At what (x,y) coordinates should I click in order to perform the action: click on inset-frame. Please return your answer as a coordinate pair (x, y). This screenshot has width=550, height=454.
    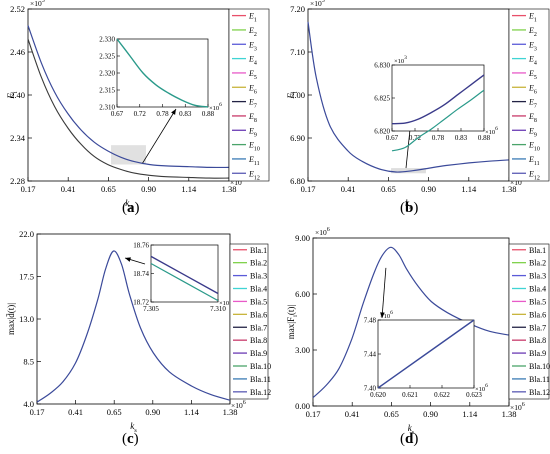
    Looking at the image, I should click on (184, 273).